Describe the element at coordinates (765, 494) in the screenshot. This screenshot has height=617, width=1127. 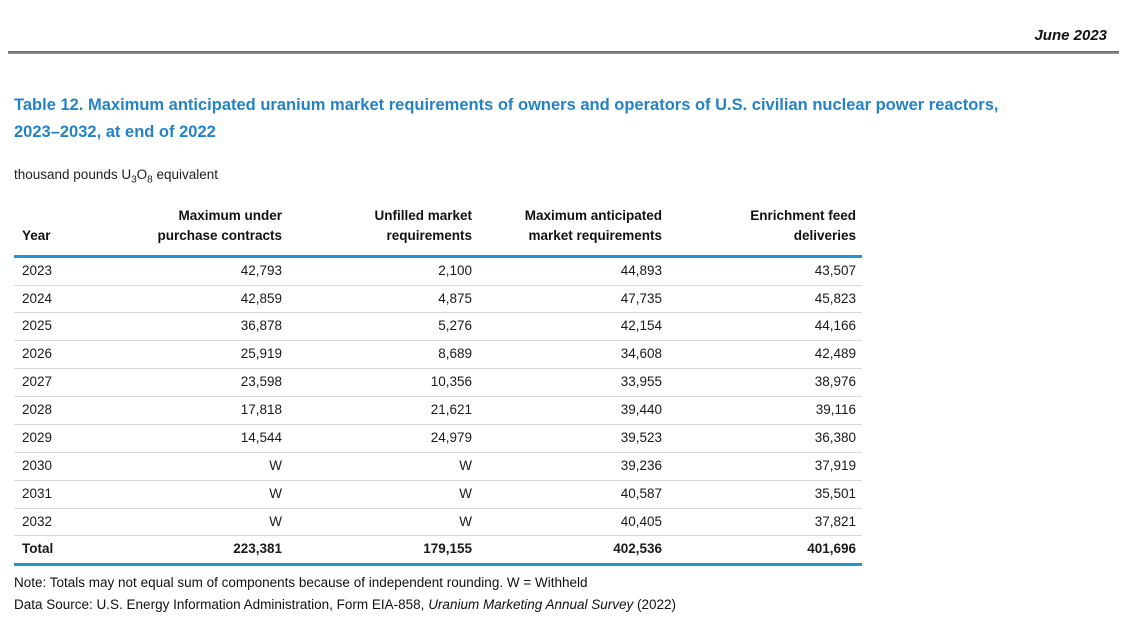
I see `value-cell: 35,501` at that location.